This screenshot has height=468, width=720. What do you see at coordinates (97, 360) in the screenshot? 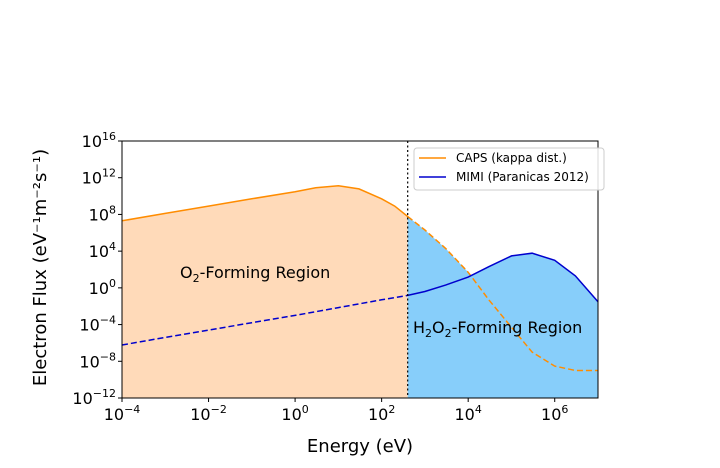
I see `y-tick-label: 10⁻⁸` at bounding box center [97, 360].